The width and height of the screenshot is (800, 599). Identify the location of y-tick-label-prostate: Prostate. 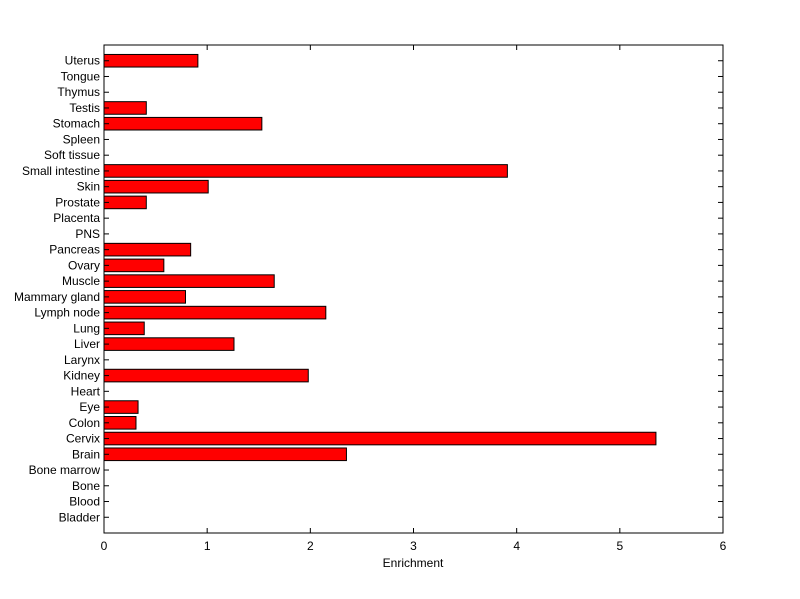
(77, 202).